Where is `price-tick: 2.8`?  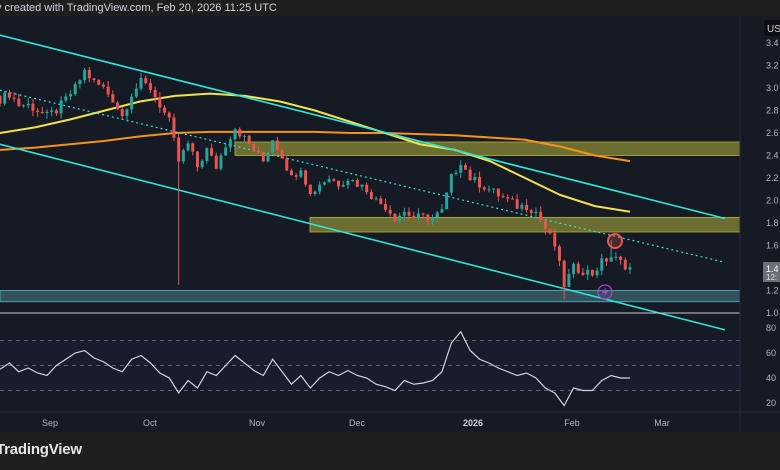 price-tick: 2.8 is located at coordinates (772, 111).